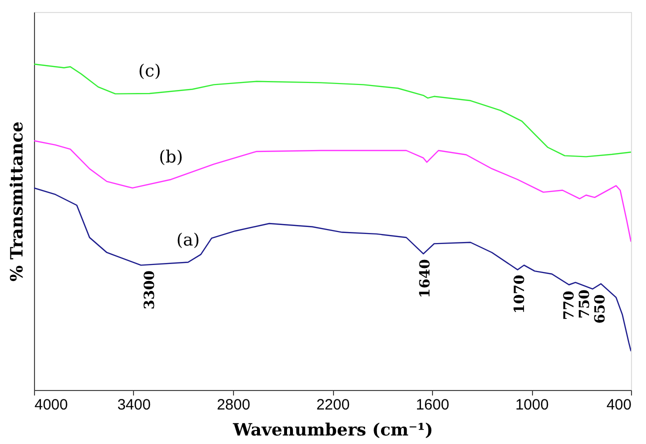 The height and width of the screenshot is (444, 646). What do you see at coordinates (333, 430) in the screenshot?
I see `x-axis-title: Wavenumbers (cm⁻¹)` at bounding box center [333, 430].